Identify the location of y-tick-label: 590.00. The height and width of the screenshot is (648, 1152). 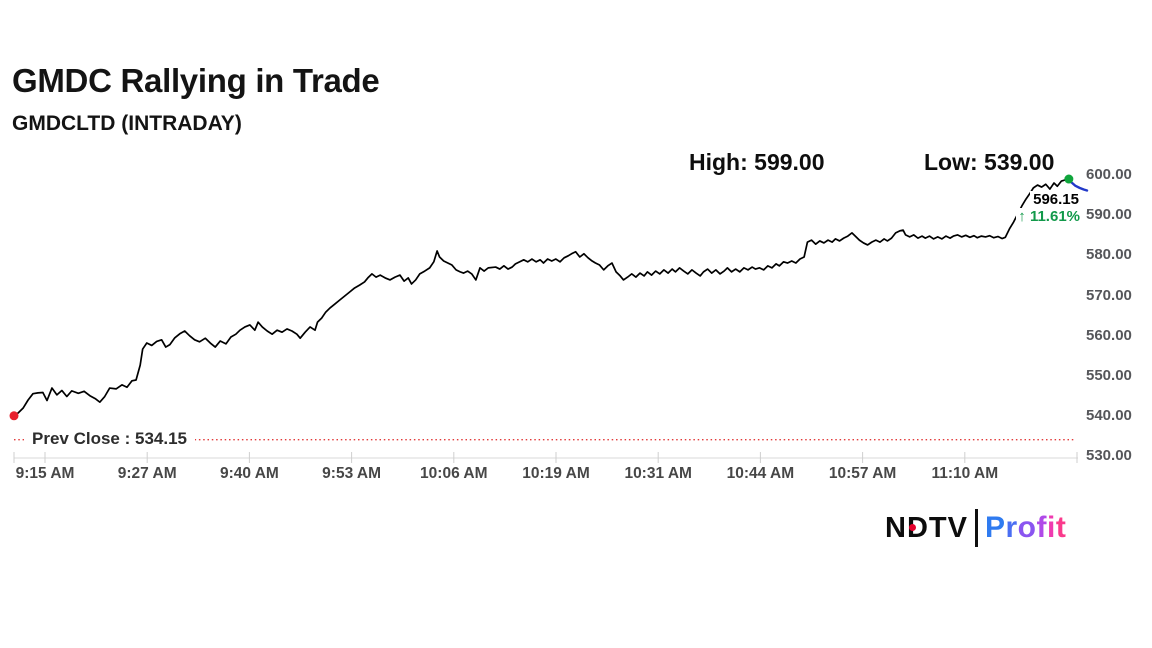
(1109, 215).